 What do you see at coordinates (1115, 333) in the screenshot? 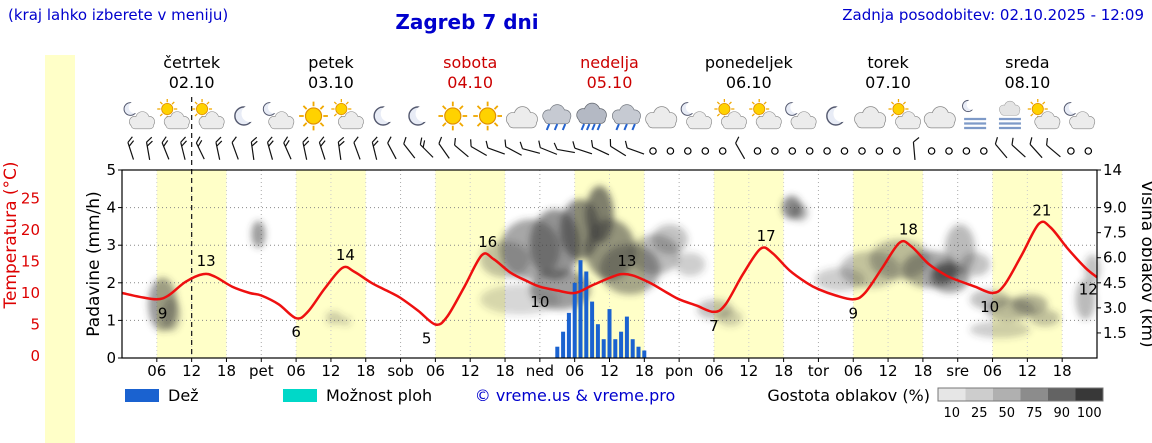
I see `cloud-axis-tick: 1.5` at bounding box center [1115, 333].